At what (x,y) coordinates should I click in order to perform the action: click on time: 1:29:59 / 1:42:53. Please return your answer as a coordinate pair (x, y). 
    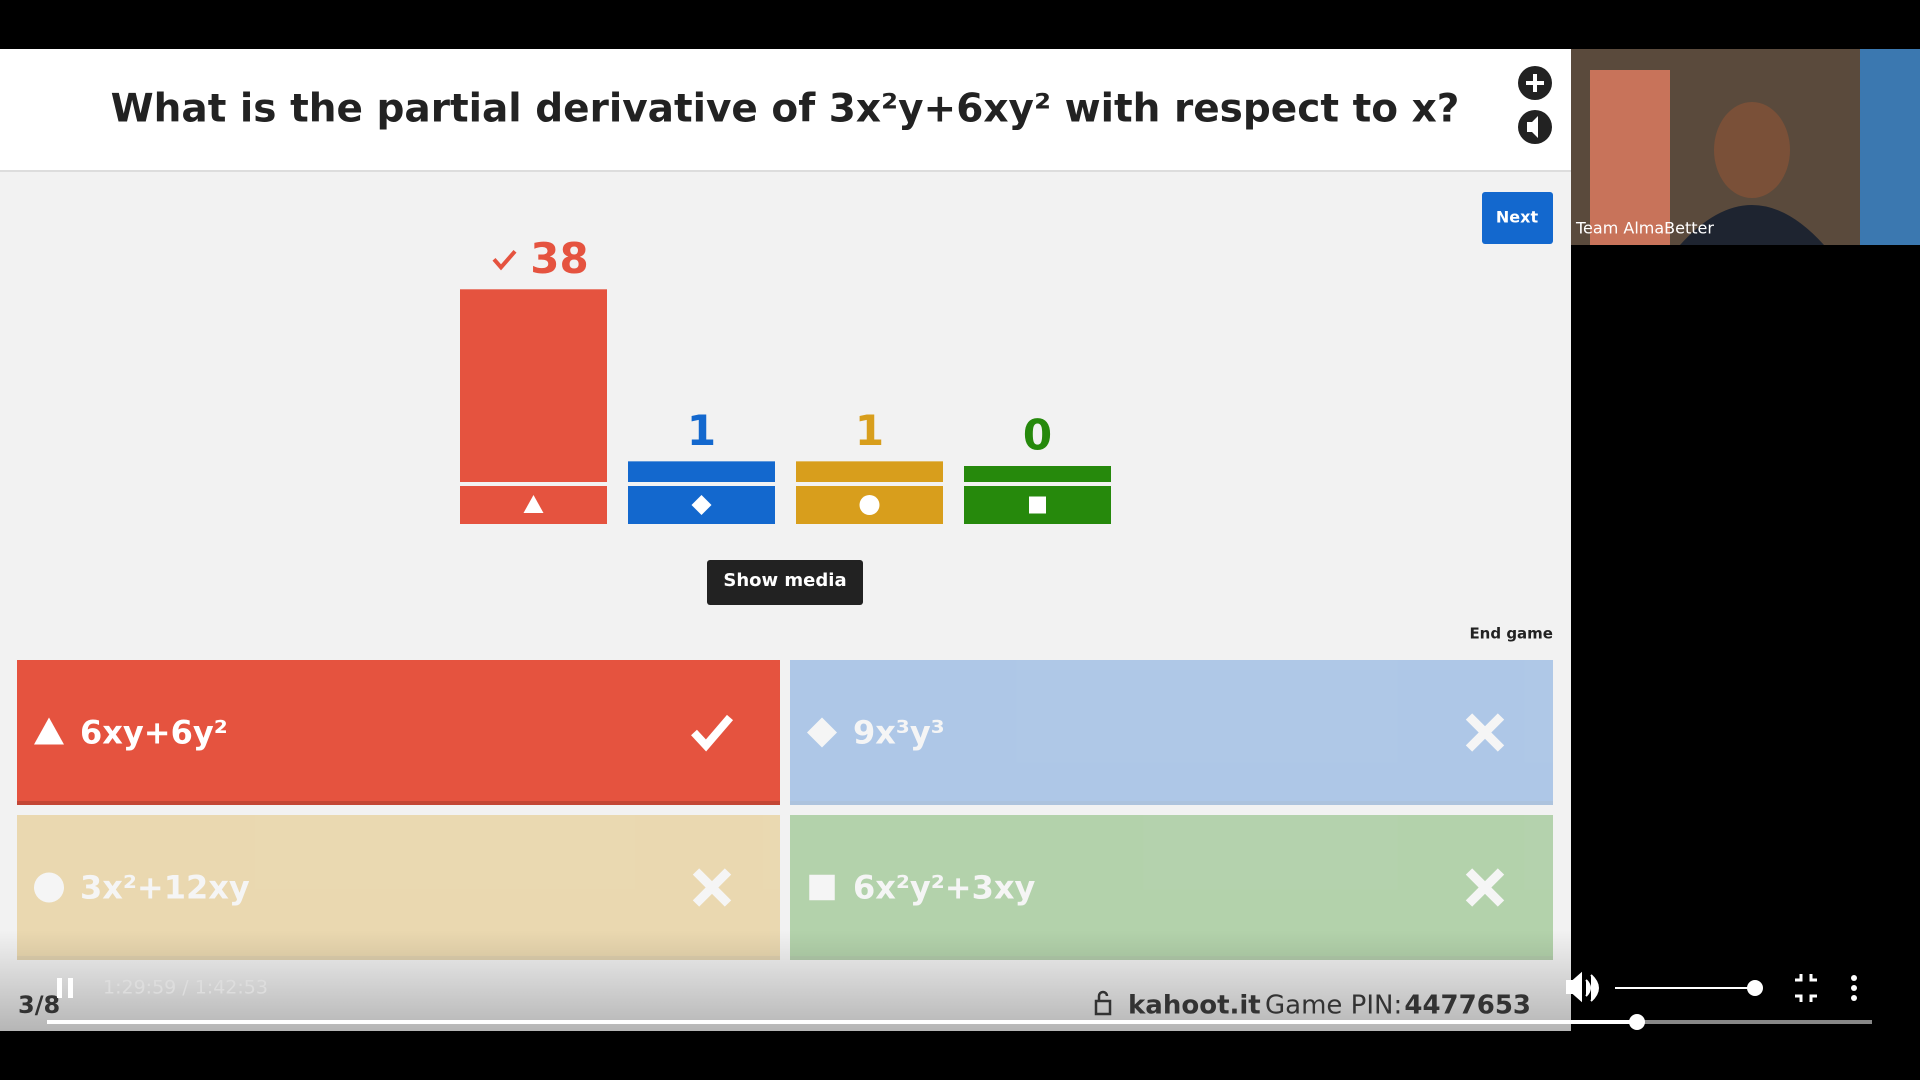
    Looking at the image, I should click on (185, 988).